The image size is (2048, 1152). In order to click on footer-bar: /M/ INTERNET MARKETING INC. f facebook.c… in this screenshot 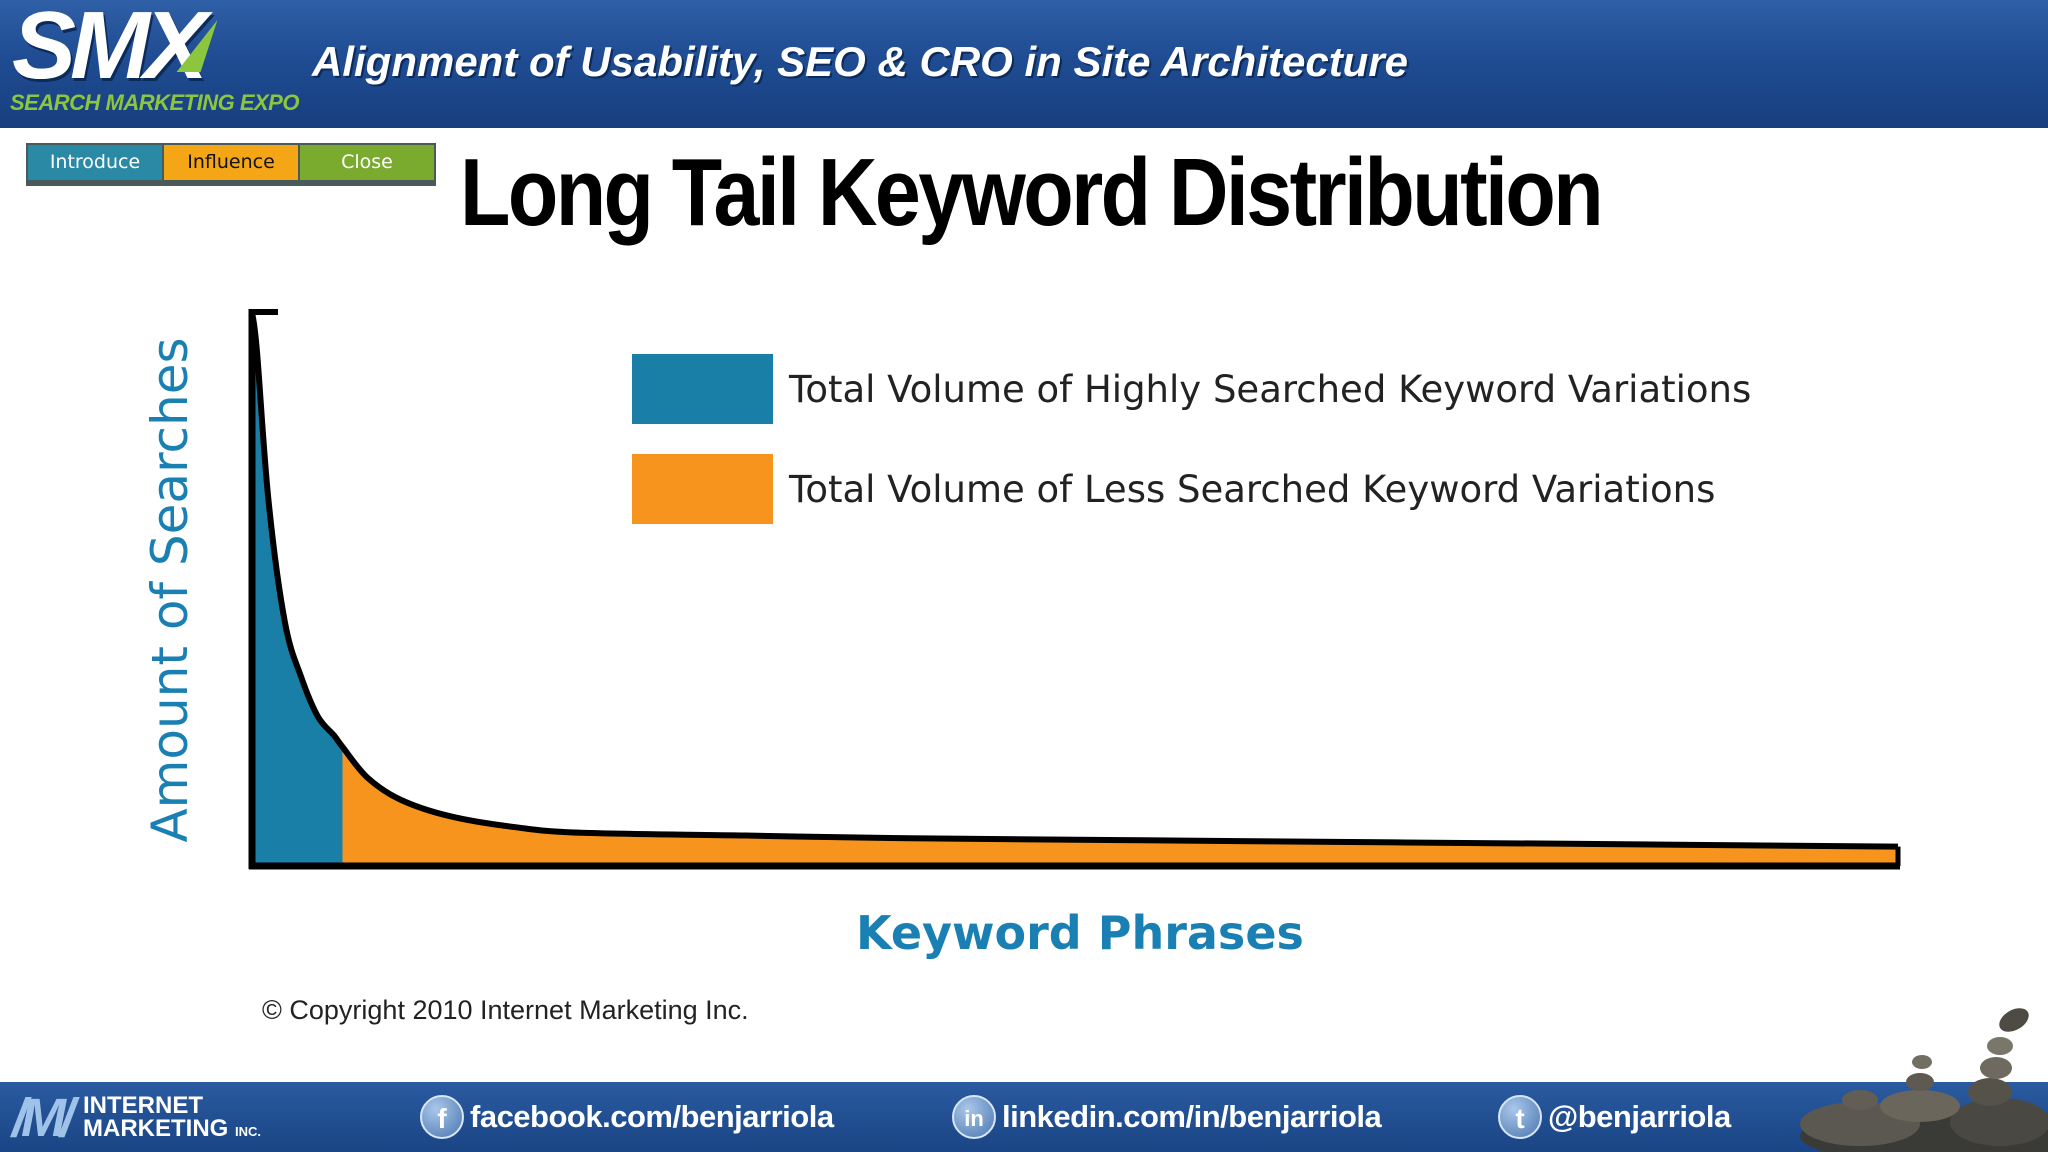, I will do `click(1024, 1117)`.